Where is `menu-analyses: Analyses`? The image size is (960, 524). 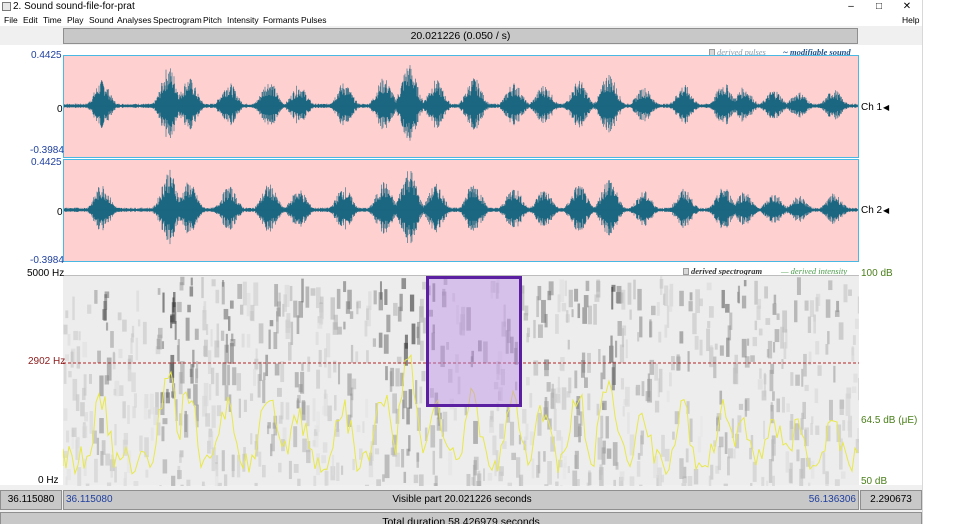
menu-analyses: Analyses is located at coordinates (134, 20).